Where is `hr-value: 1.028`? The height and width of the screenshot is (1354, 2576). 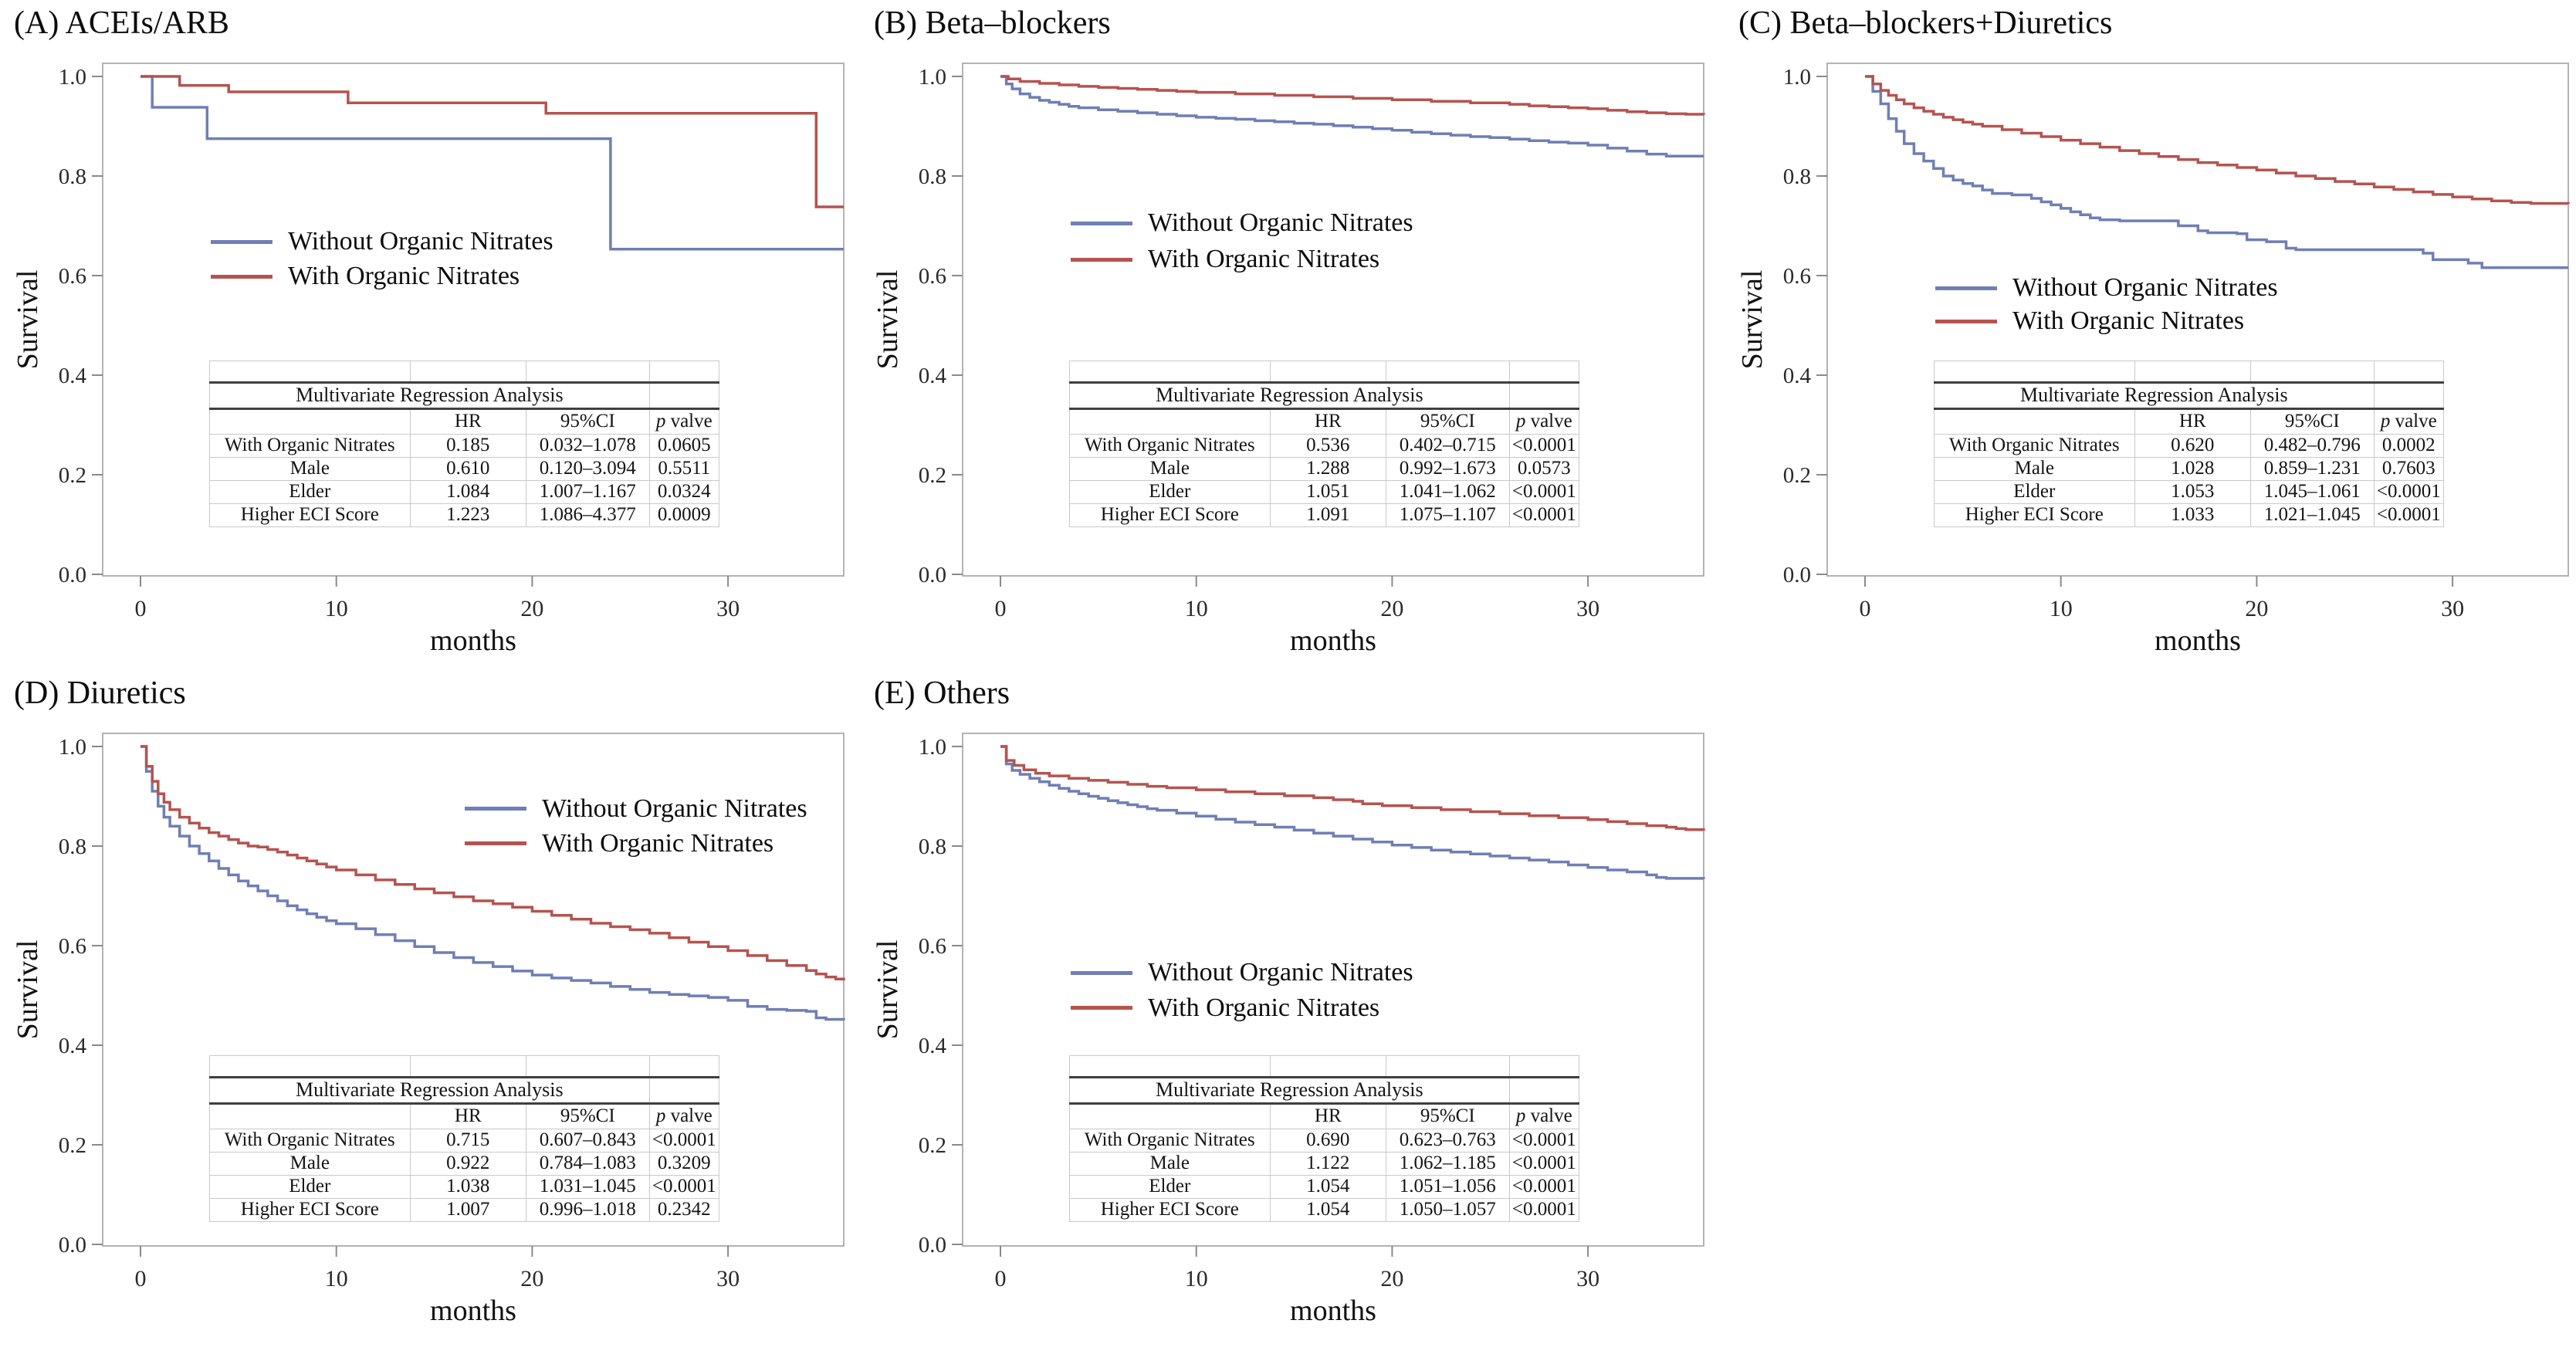 hr-value: 1.028 is located at coordinates (2192, 469).